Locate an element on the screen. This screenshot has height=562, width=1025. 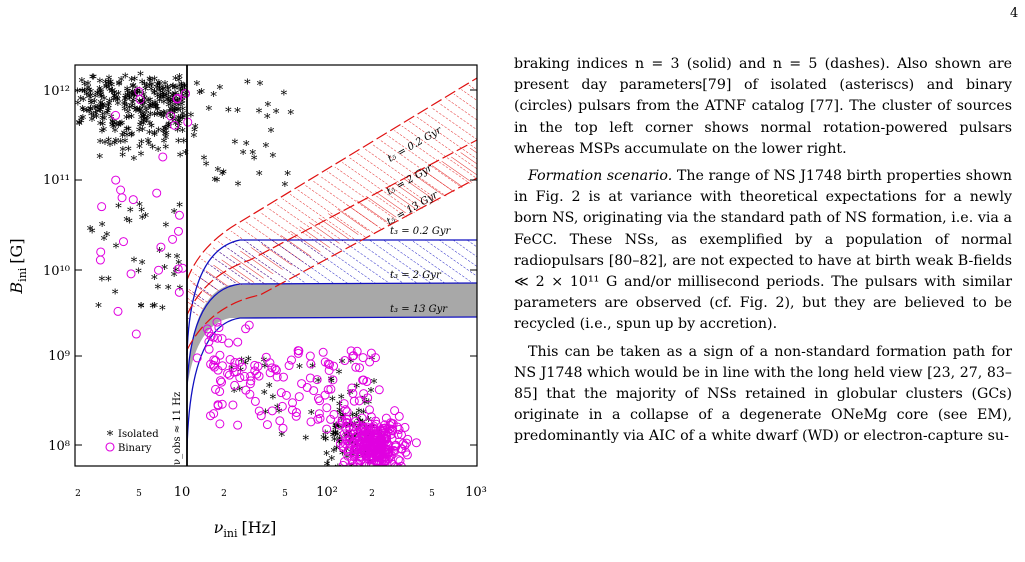
label-t3-0.2: t₃ = 0.2 Gyr is located at coordinates (420, 231).